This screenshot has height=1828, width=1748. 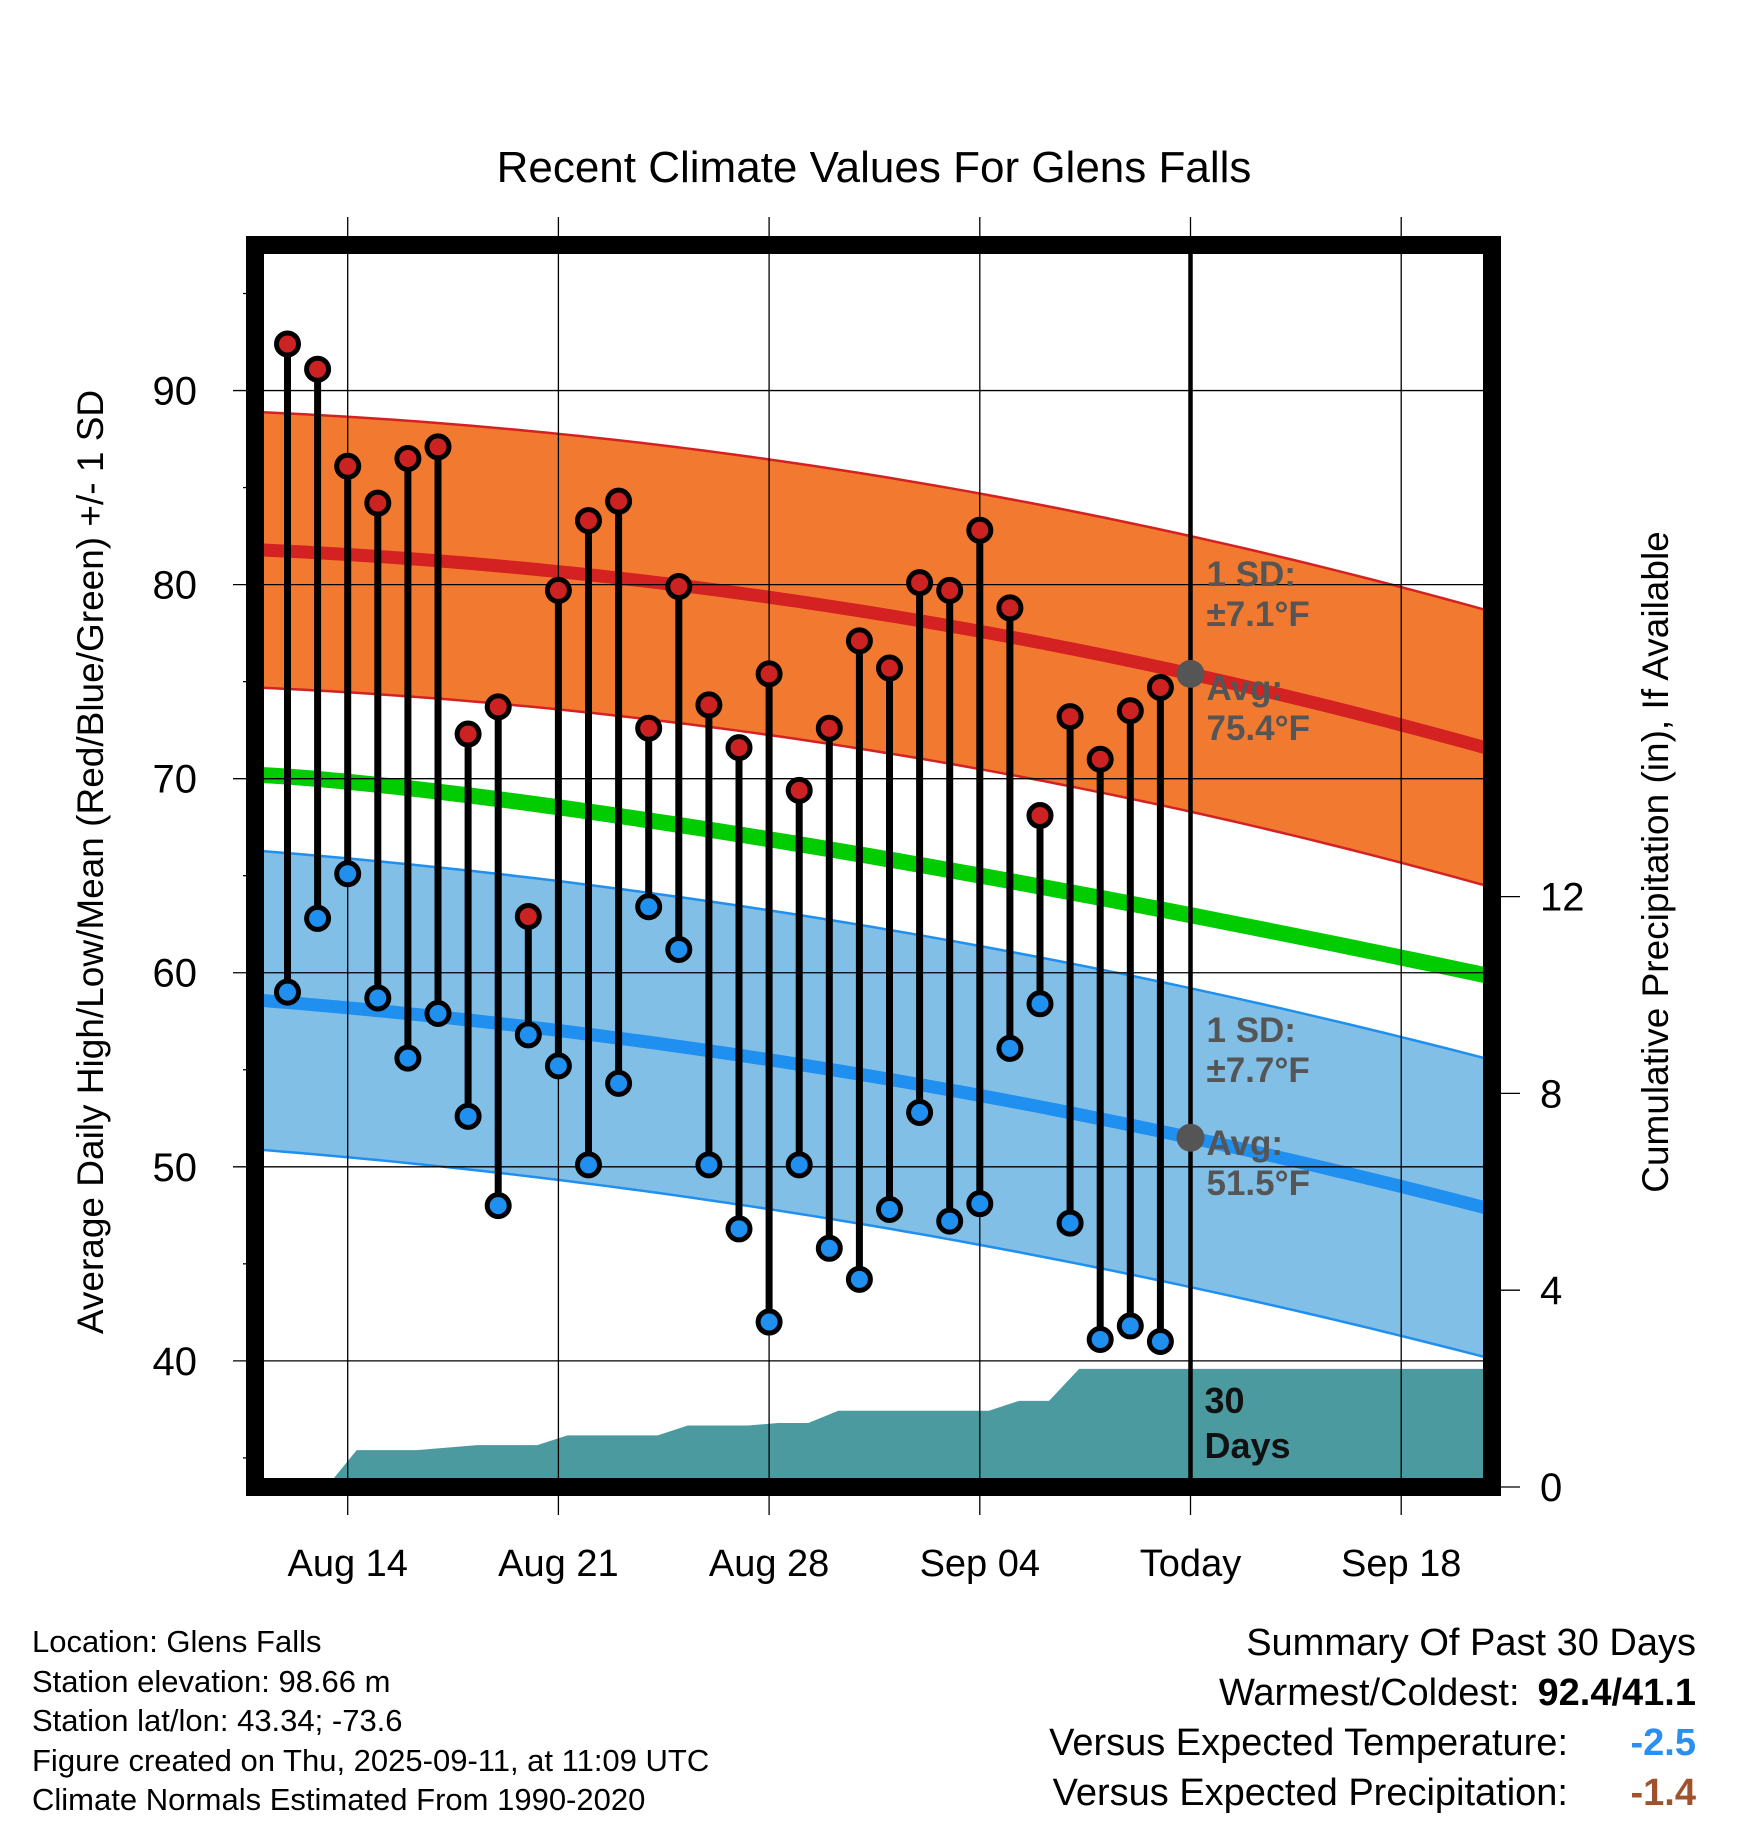 What do you see at coordinates (1663, 1793) in the screenshot?
I see `precip-value: -1.4` at bounding box center [1663, 1793].